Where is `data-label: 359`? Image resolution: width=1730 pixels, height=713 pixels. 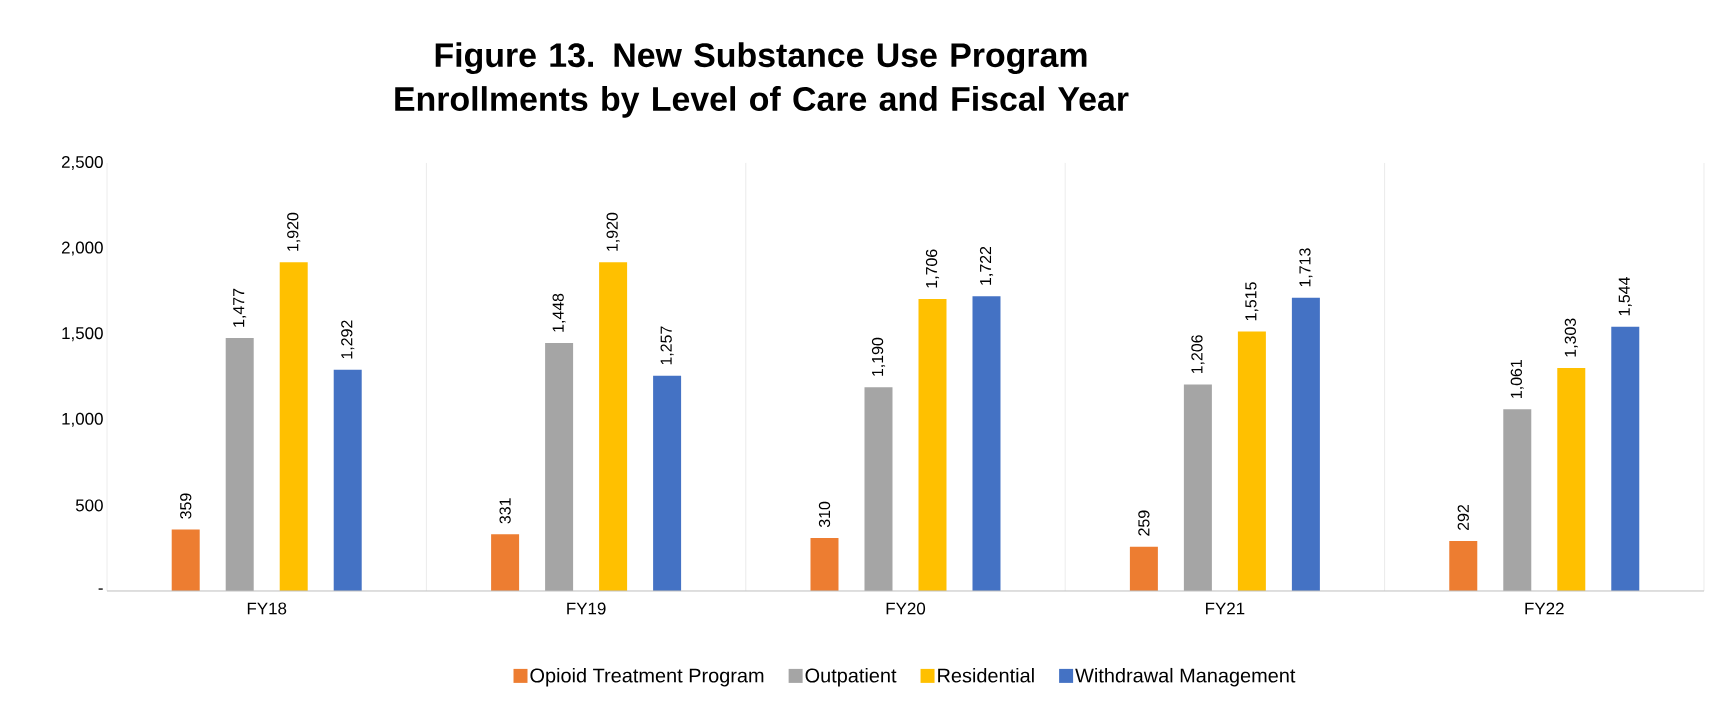 data-label: 359 is located at coordinates (186, 506).